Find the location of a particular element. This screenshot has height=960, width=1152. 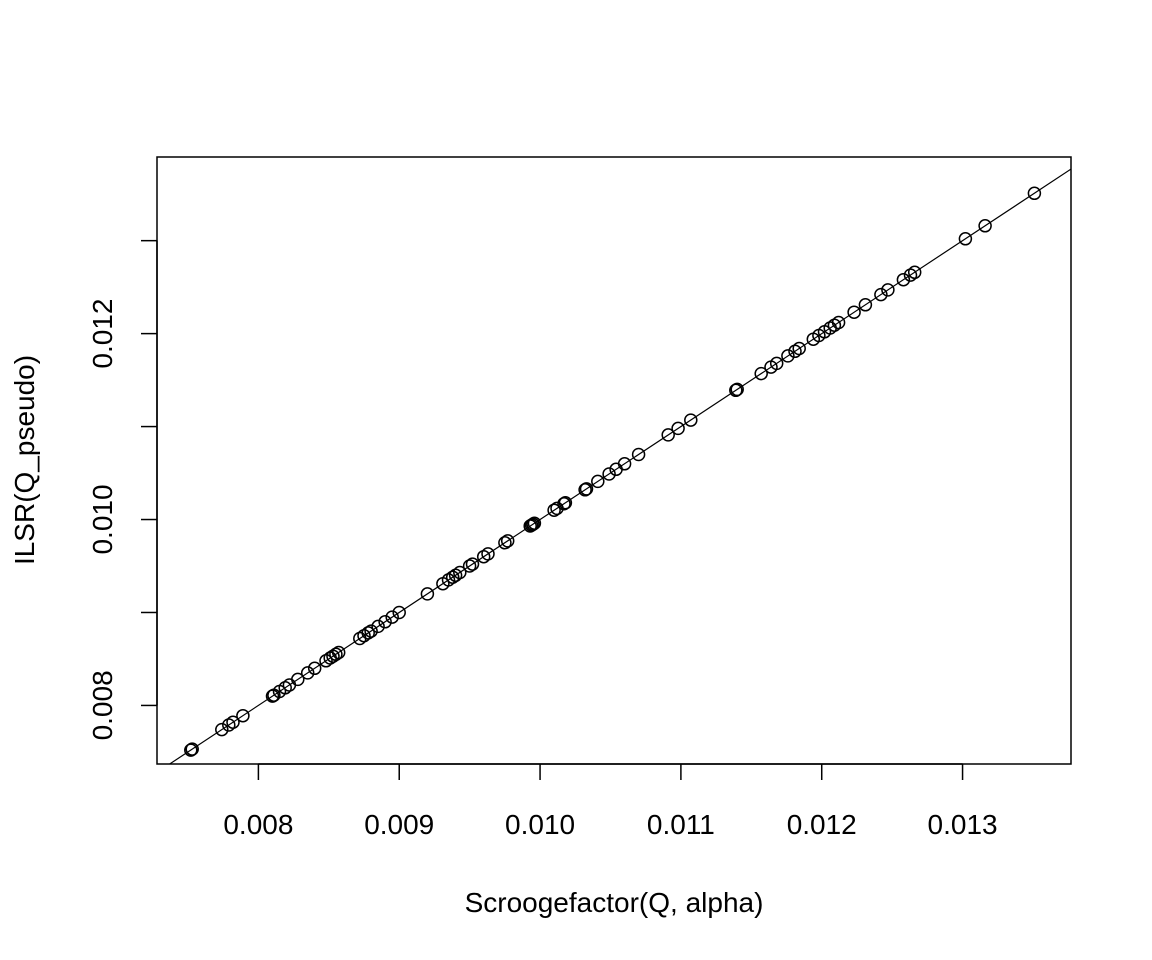

y-tick-label: 0.008 is located at coordinates (102, 705).